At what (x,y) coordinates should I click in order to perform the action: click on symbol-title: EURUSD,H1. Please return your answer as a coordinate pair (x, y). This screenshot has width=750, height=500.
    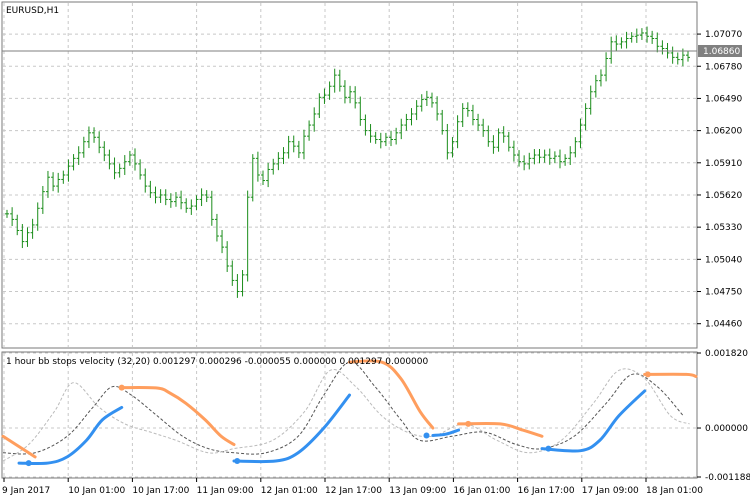
    Looking at the image, I should click on (32, 11).